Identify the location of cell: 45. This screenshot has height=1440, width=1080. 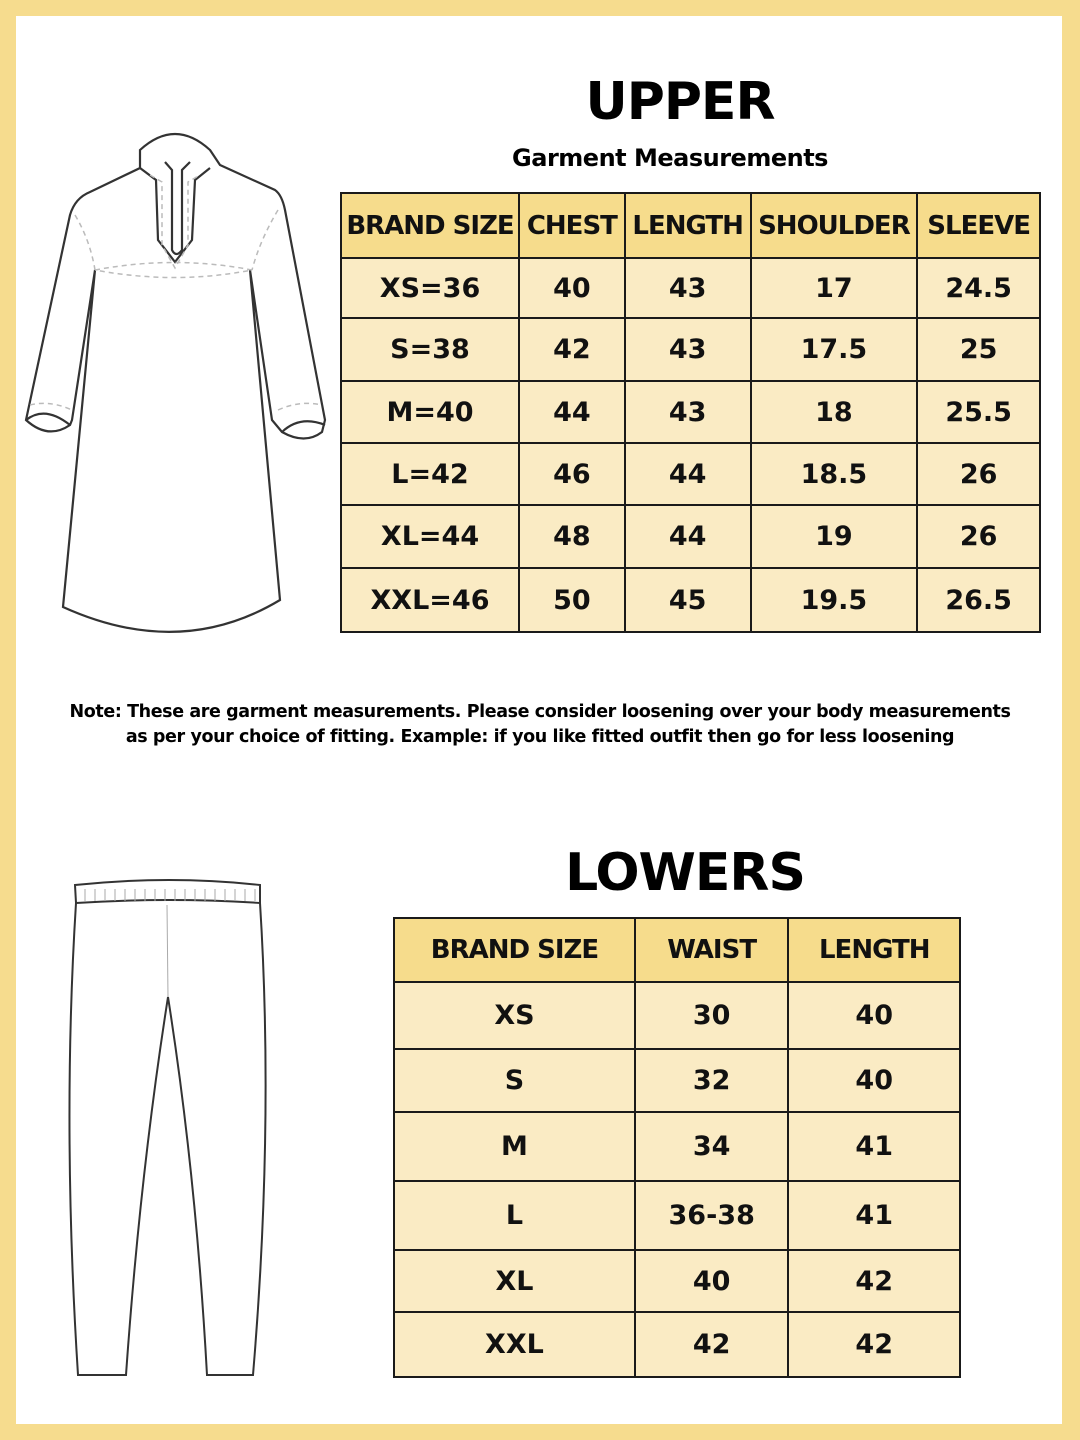
(687, 600).